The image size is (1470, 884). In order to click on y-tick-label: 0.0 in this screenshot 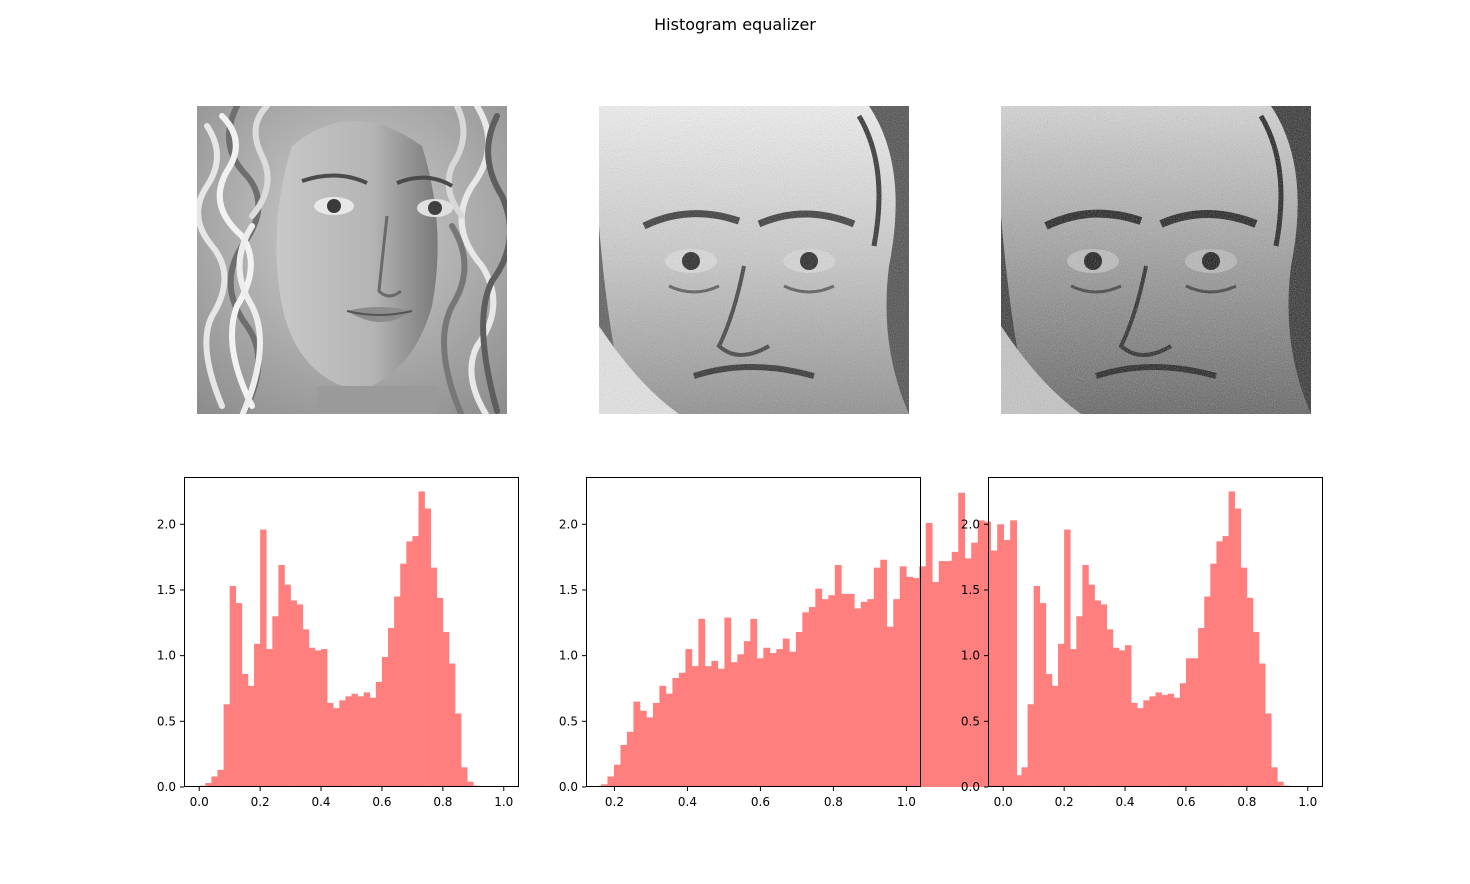, I will do `click(970, 787)`.